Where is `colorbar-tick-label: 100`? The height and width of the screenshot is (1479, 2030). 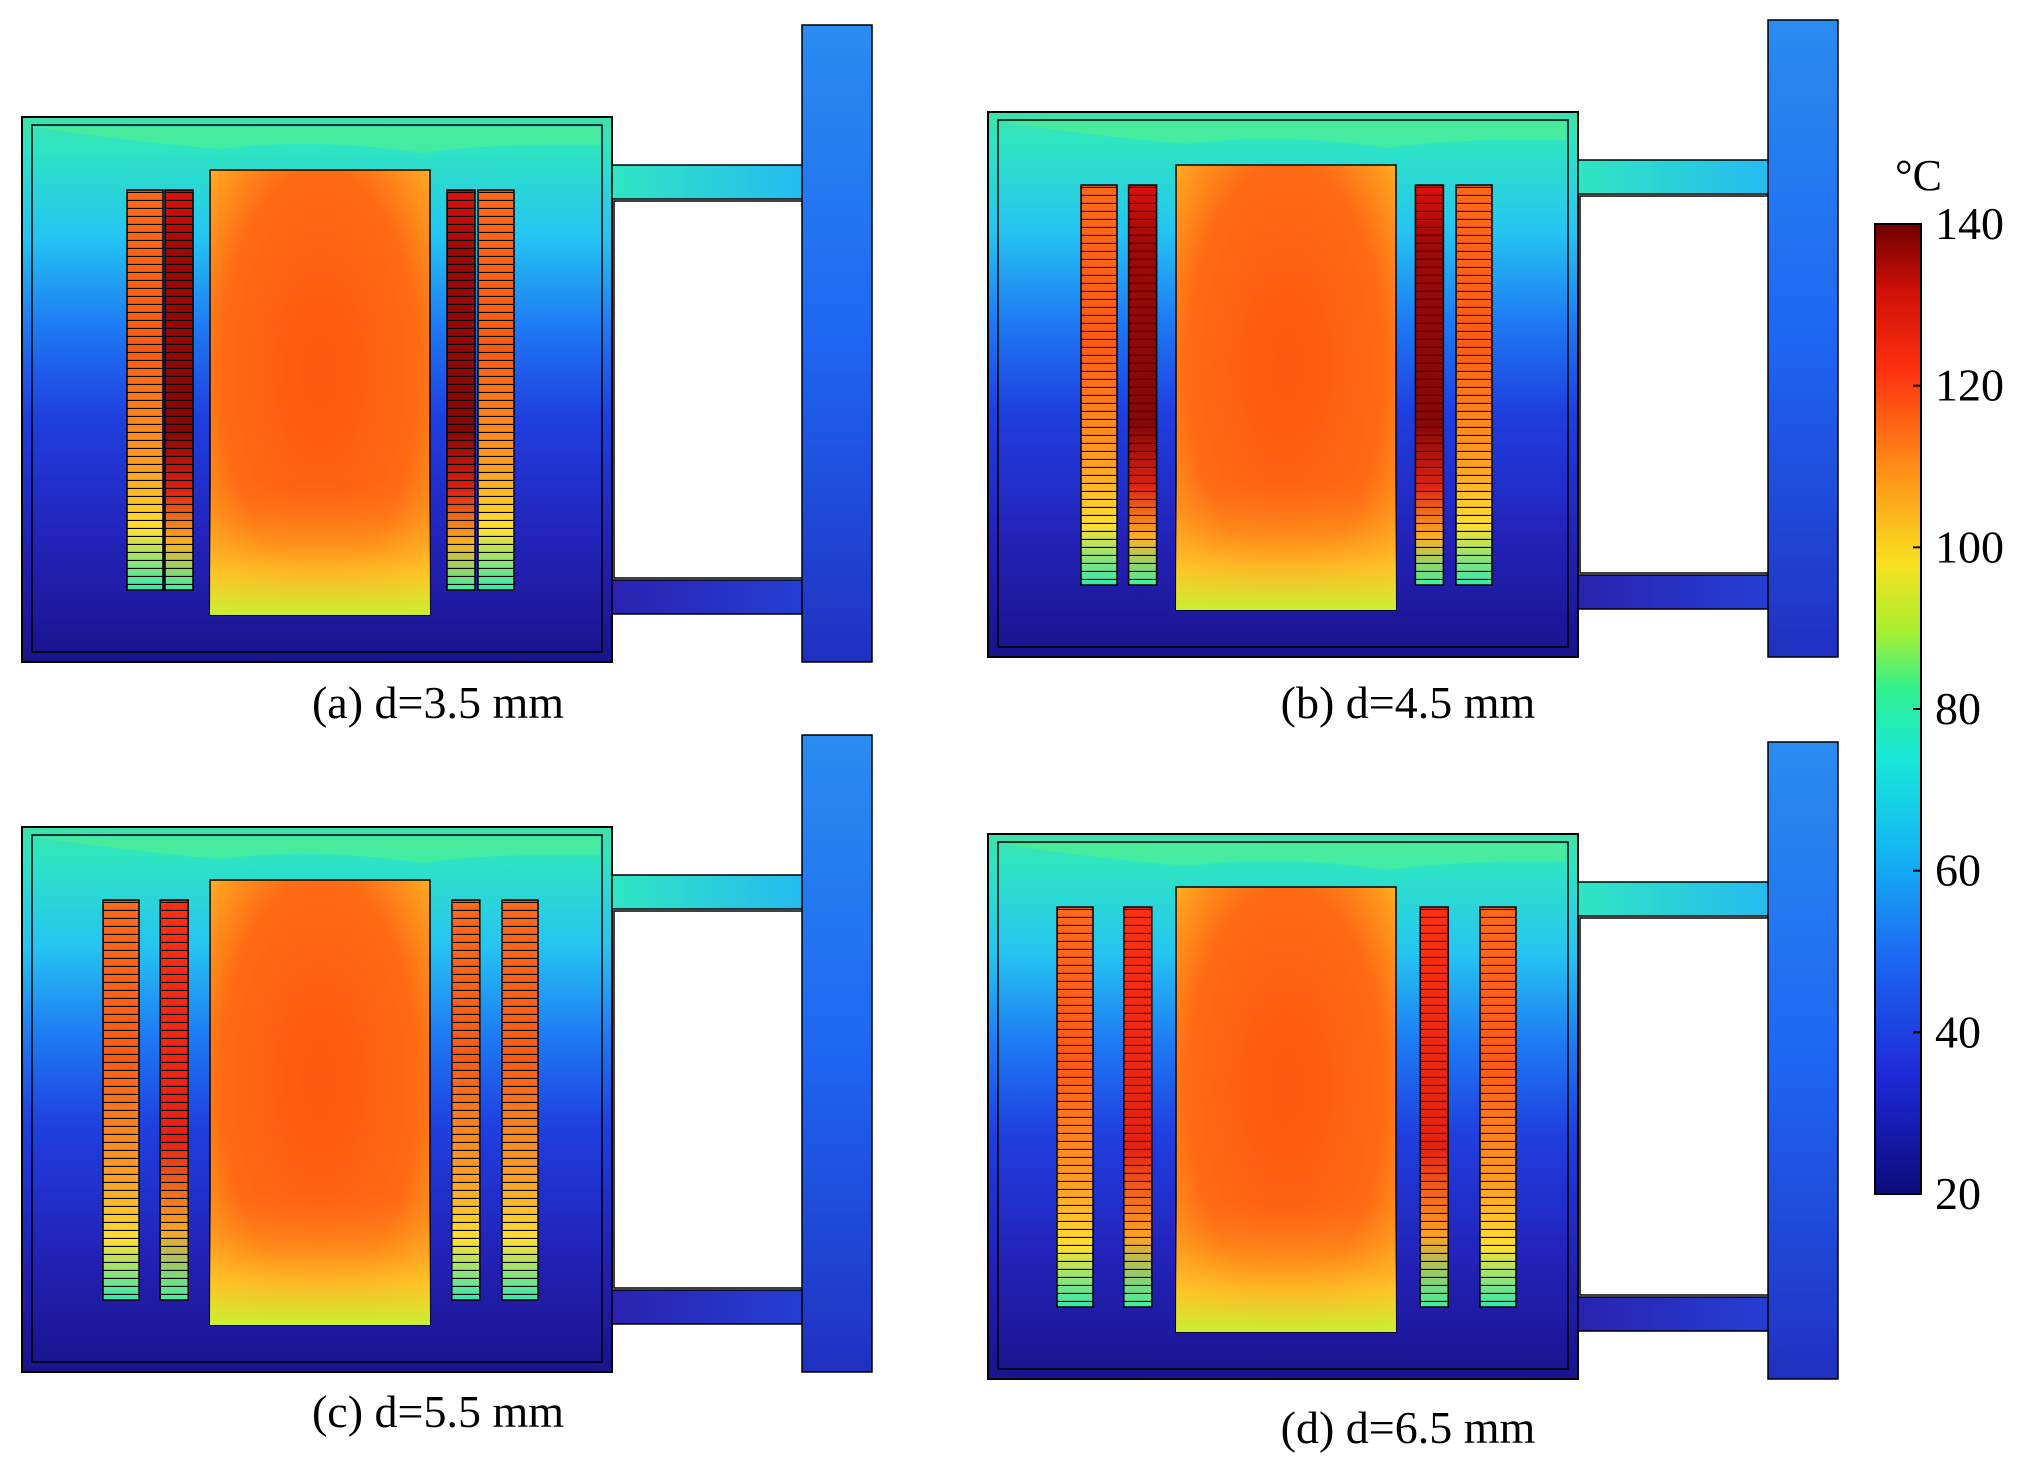
colorbar-tick-label: 100 is located at coordinates (1969, 546).